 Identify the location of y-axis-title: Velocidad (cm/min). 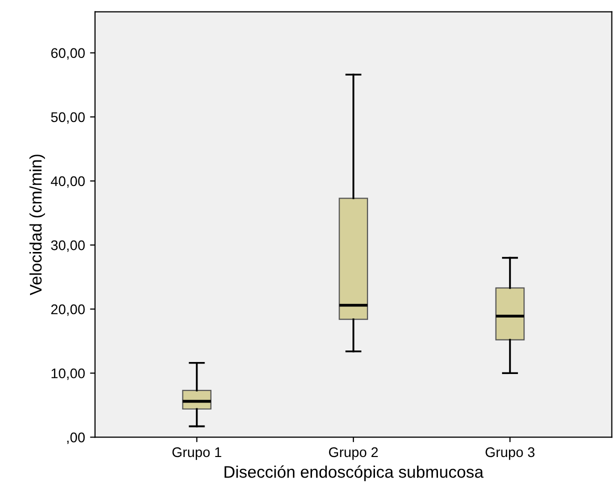
(37, 225).